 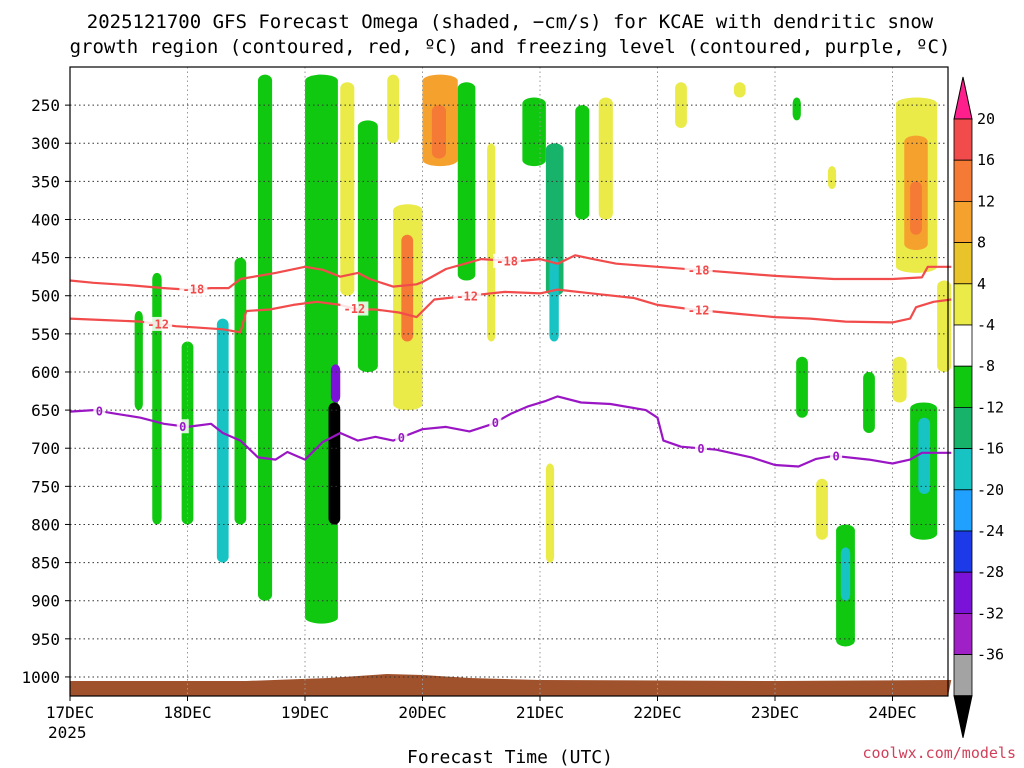 I want to click on colorbar-label--8: -8, so click(x=986, y=366).